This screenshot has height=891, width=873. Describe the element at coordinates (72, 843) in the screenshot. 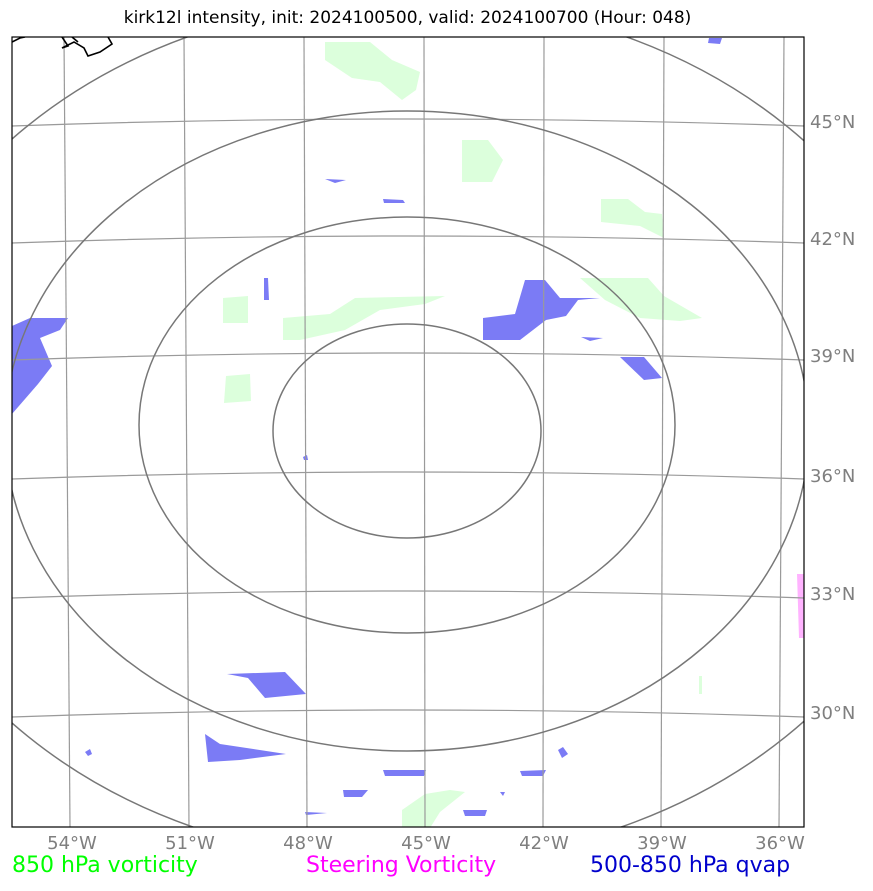

I see `lon-label: 54°W` at that location.